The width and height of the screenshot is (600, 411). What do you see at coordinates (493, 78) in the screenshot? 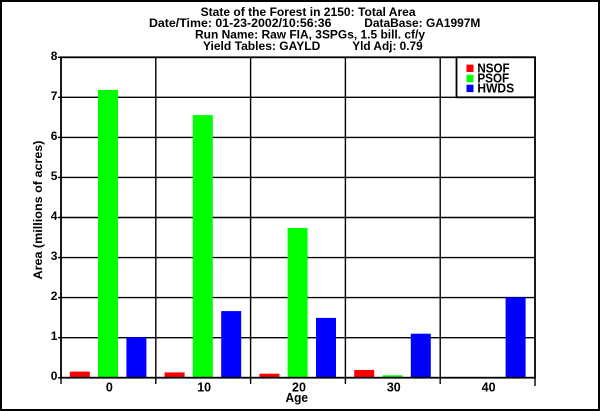
I see `svg-text: PSOF` at bounding box center [493, 78].